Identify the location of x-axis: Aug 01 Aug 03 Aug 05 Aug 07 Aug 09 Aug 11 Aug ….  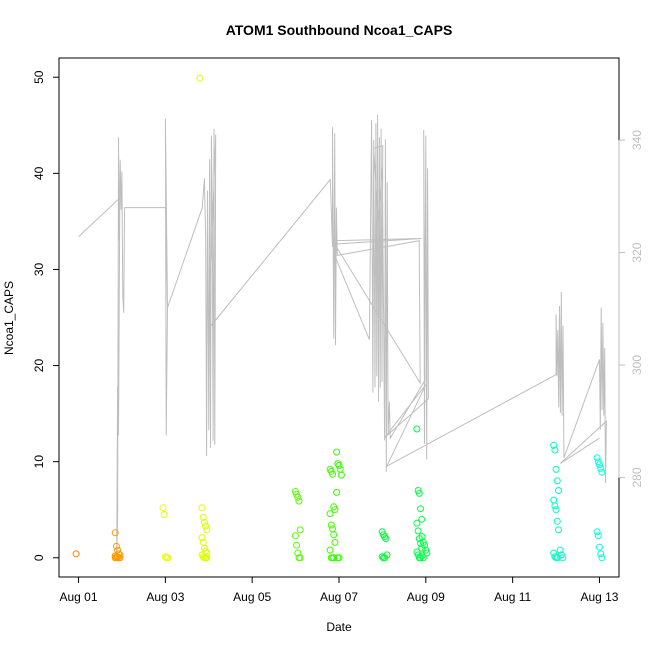
(339, 590).